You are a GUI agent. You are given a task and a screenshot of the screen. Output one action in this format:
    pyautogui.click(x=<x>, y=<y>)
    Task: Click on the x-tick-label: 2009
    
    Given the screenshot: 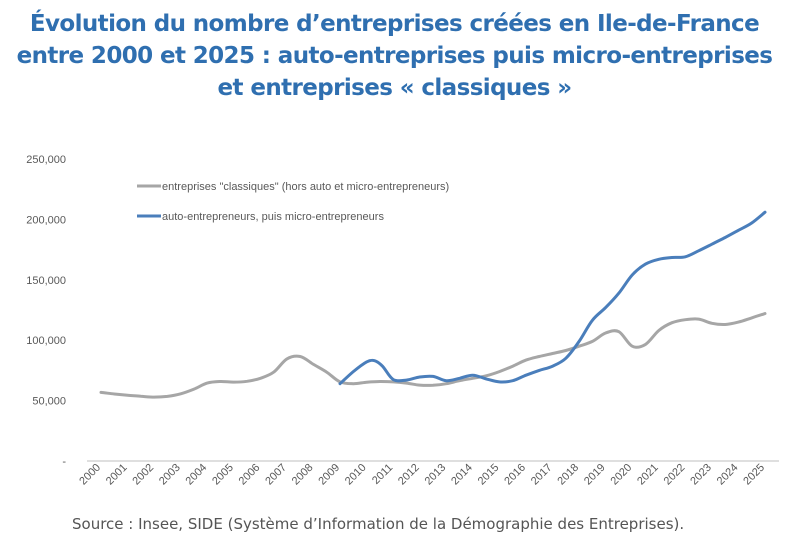 What is the action you would take?
    pyautogui.click(x=329, y=475)
    